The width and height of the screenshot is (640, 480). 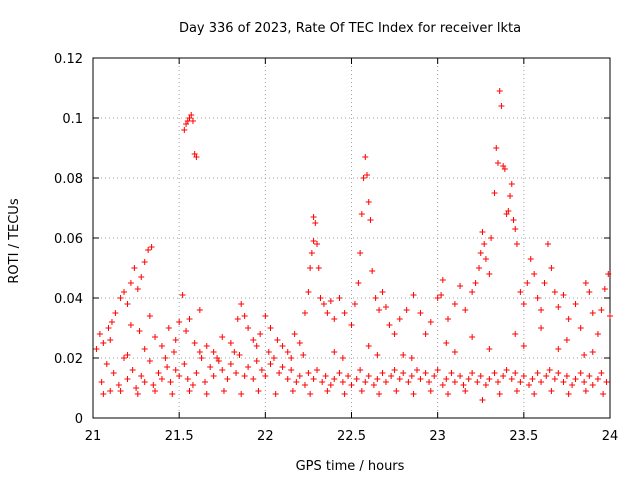 What do you see at coordinates (265, 436) in the screenshot?
I see `x-tick-label: 22` at bounding box center [265, 436].